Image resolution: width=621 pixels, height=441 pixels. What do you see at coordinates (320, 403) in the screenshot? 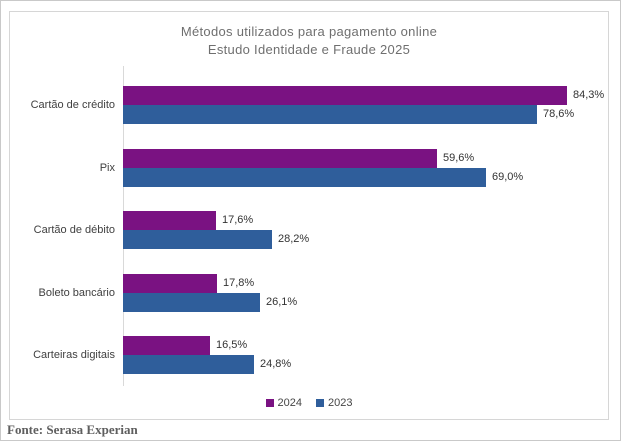
I see `legend-swatch-2023-icon` at bounding box center [320, 403].